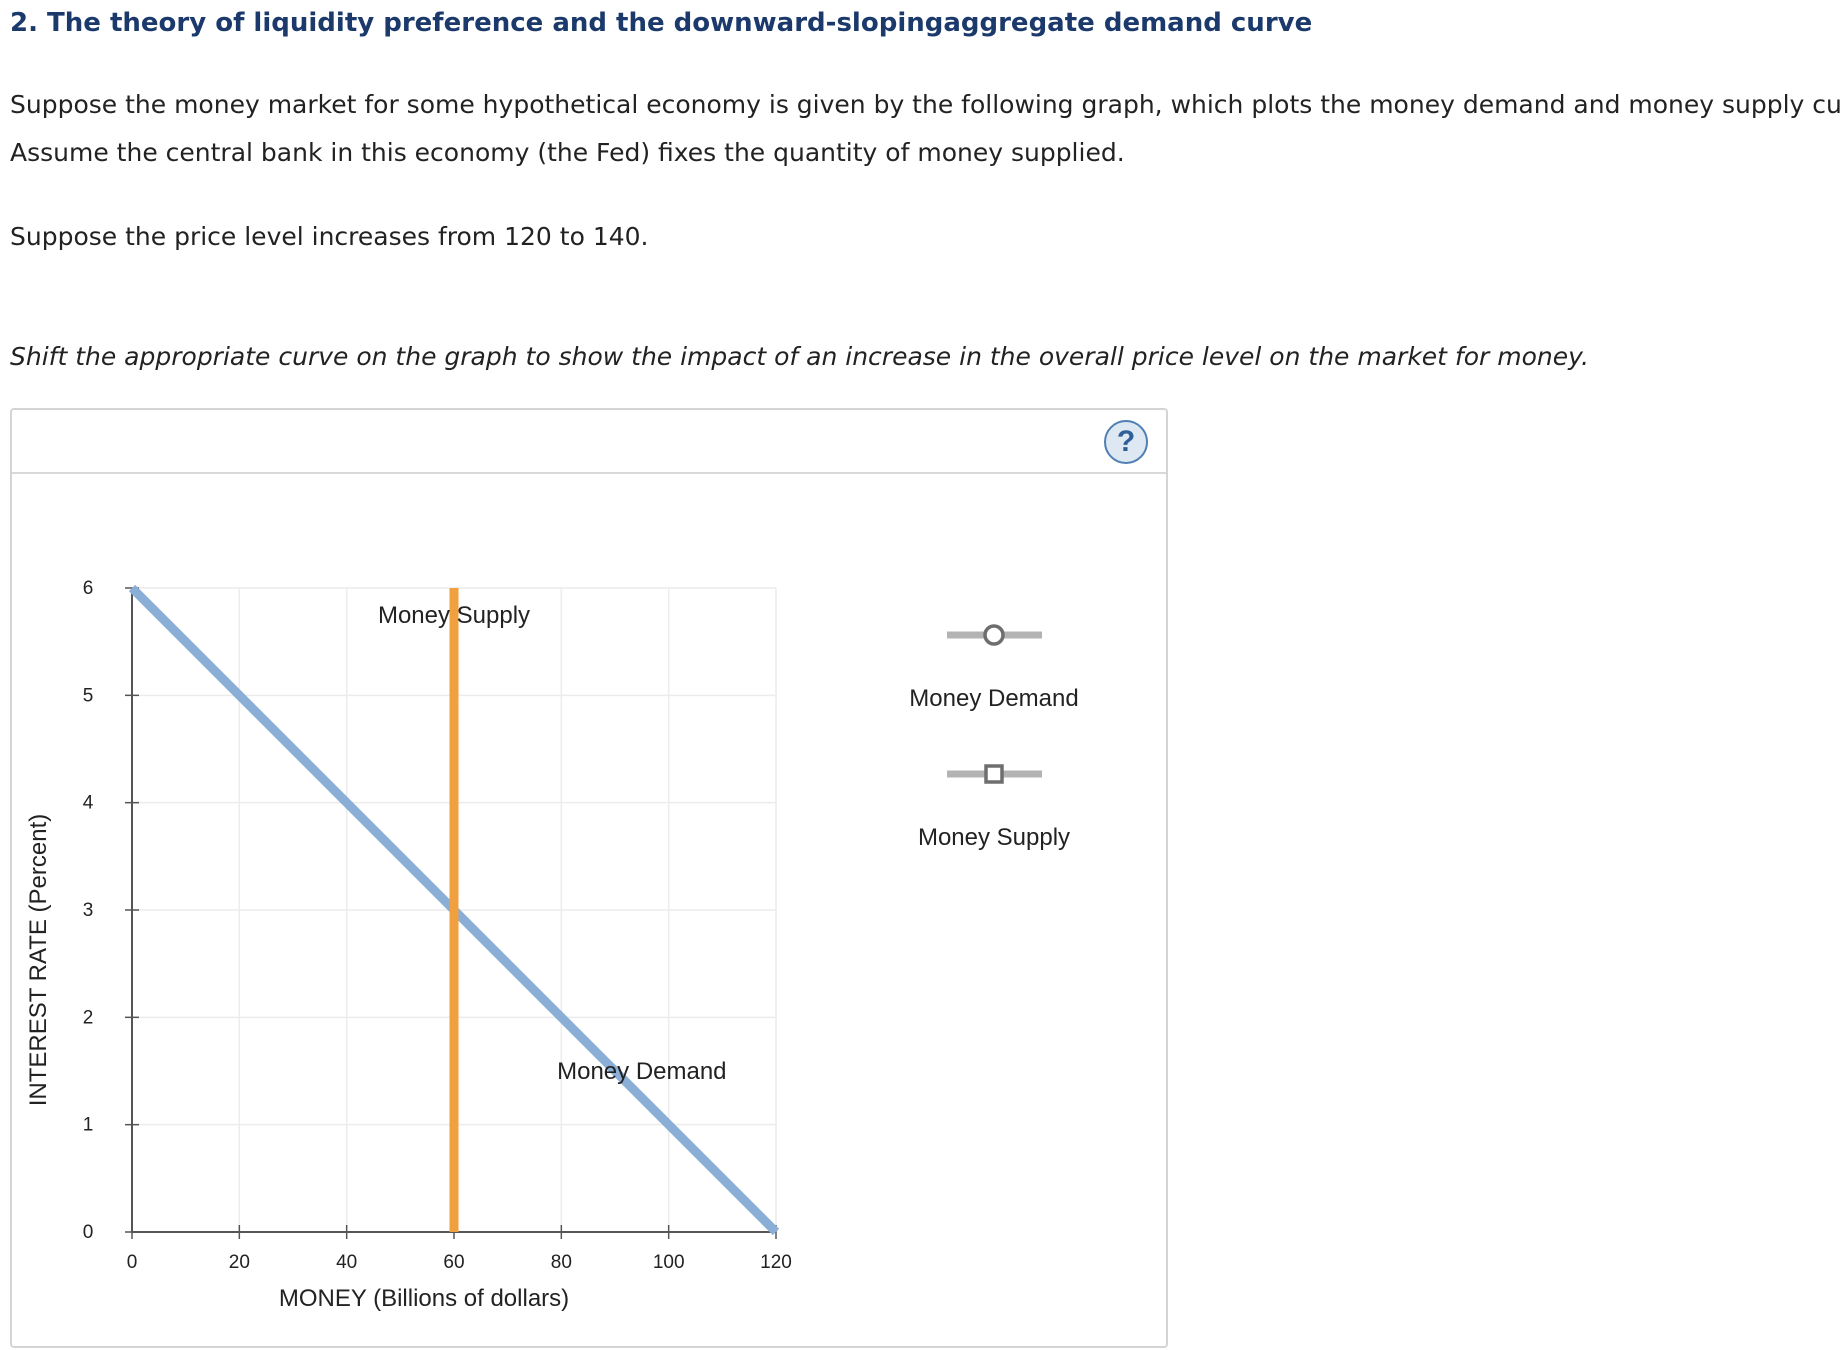 This screenshot has height=1350, width=1842. Describe the element at coordinates (994, 635) in the screenshot. I see `circle-marker-icon` at that location.